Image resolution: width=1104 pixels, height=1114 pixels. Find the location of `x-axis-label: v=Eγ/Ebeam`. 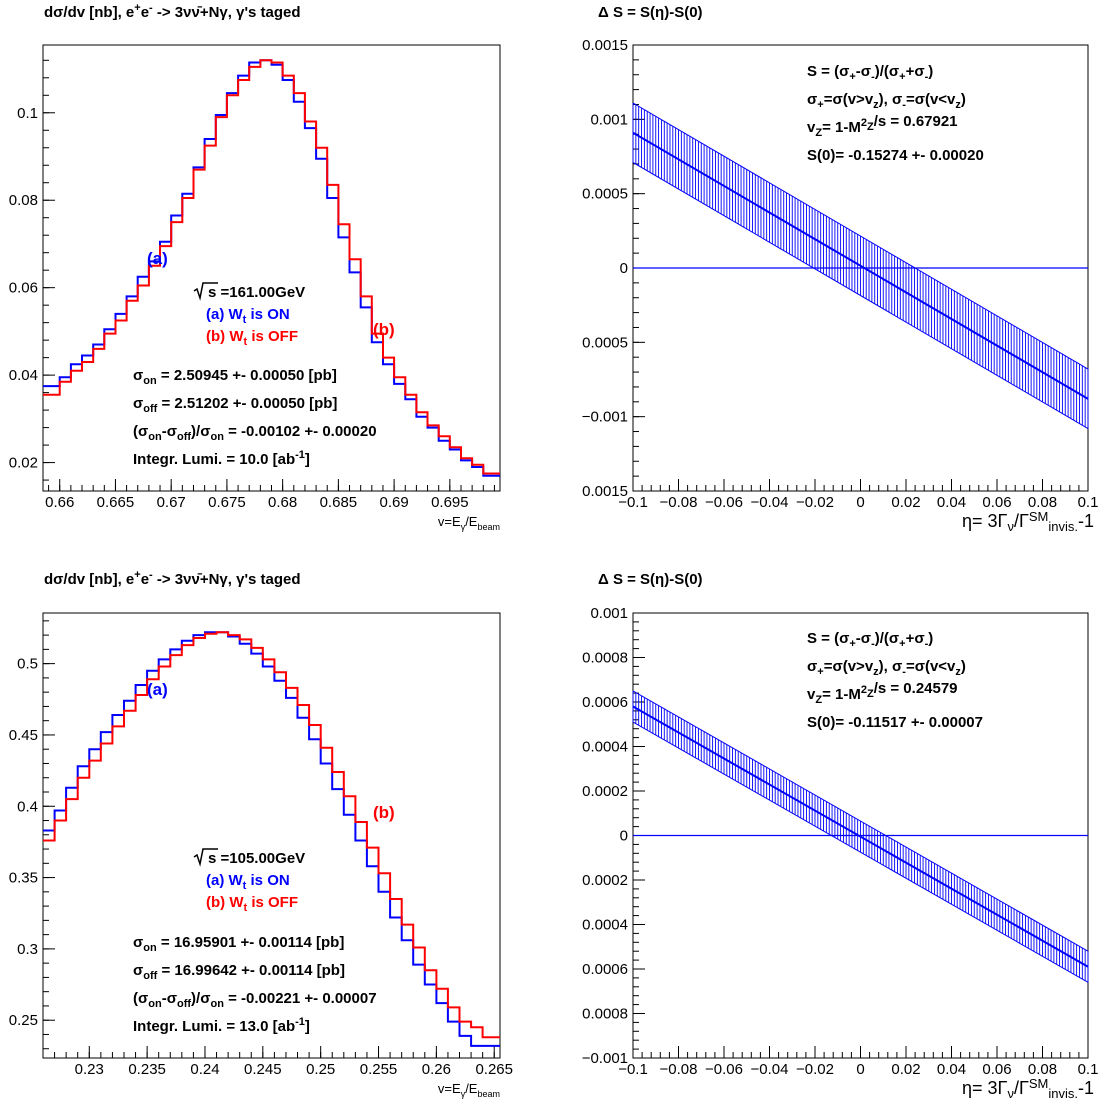

x-axis-label: v=Eγ/Ebeam is located at coordinates (469, 523).